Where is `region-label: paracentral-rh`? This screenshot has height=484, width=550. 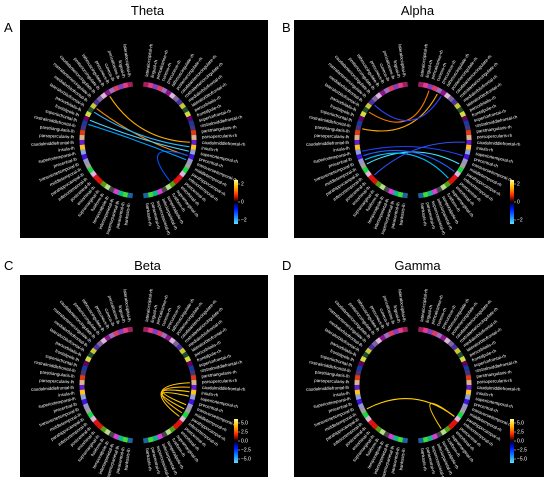
region-label: paracentral-rh is located at coordinates (430, 216).